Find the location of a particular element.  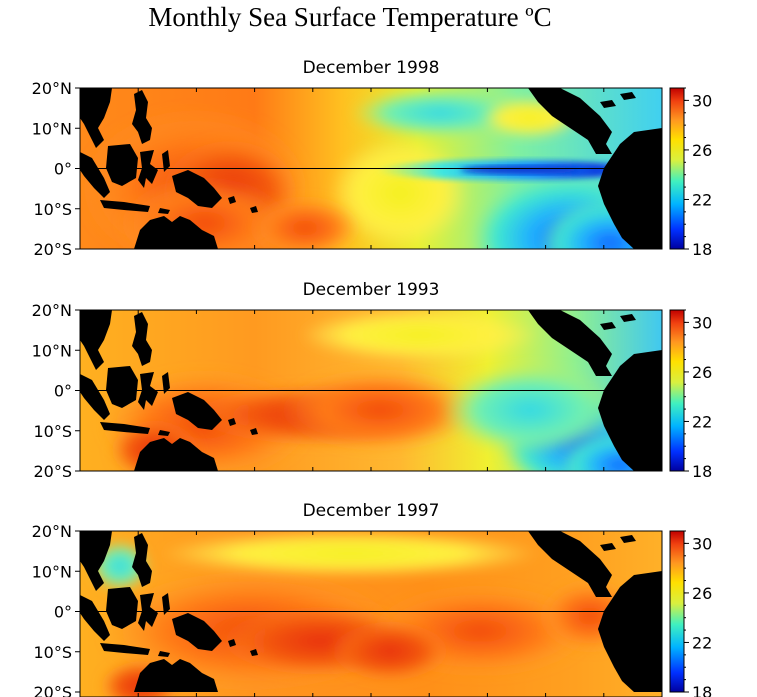

colorbar-1997 is located at coordinates (677, 611).